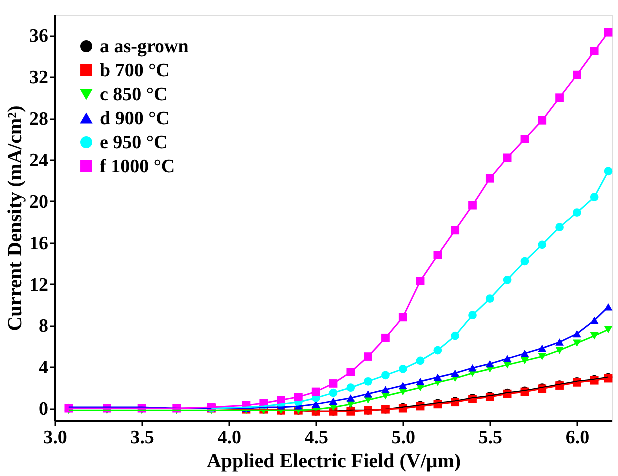  I want to click on y-tick-label: 4, so click(44, 368).